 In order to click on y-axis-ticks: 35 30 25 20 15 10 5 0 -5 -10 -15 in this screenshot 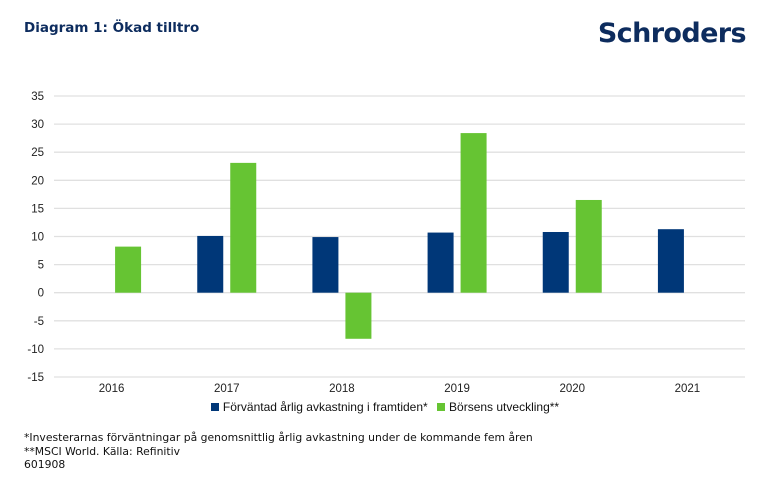, I will do `click(35, 237)`.